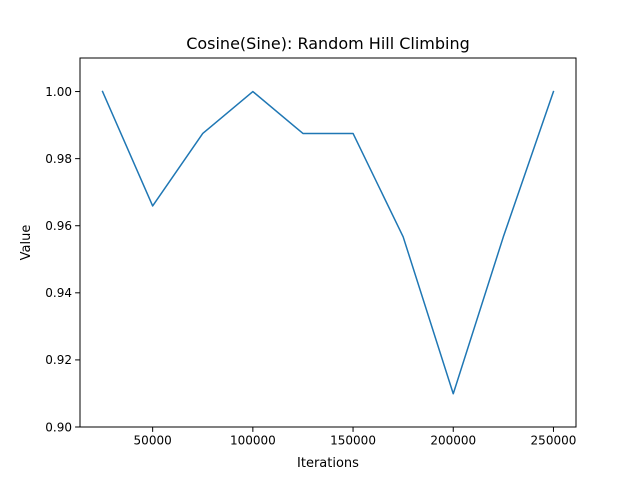  What do you see at coordinates (62, 259) in the screenshot?
I see `y-axis: 0.90 0.92 0.94 0.96 0.98 1.00` at bounding box center [62, 259].